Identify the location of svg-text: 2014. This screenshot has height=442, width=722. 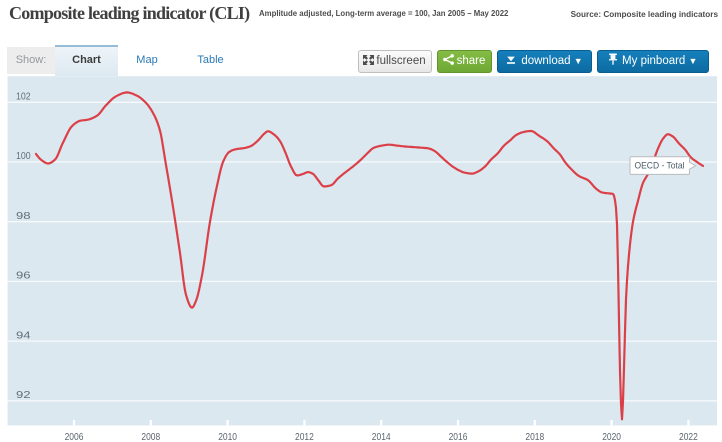
(381, 437).